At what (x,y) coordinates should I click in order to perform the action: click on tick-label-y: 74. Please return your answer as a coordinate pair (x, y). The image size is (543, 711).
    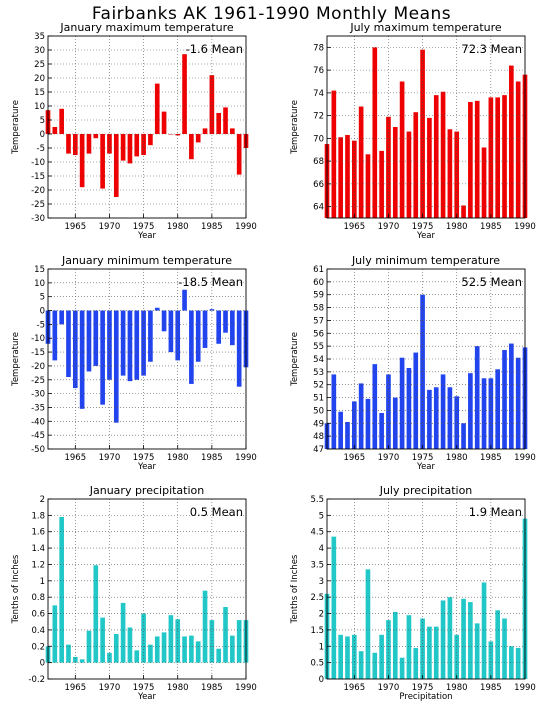
    Looking at the image, I should click on (318, 94).